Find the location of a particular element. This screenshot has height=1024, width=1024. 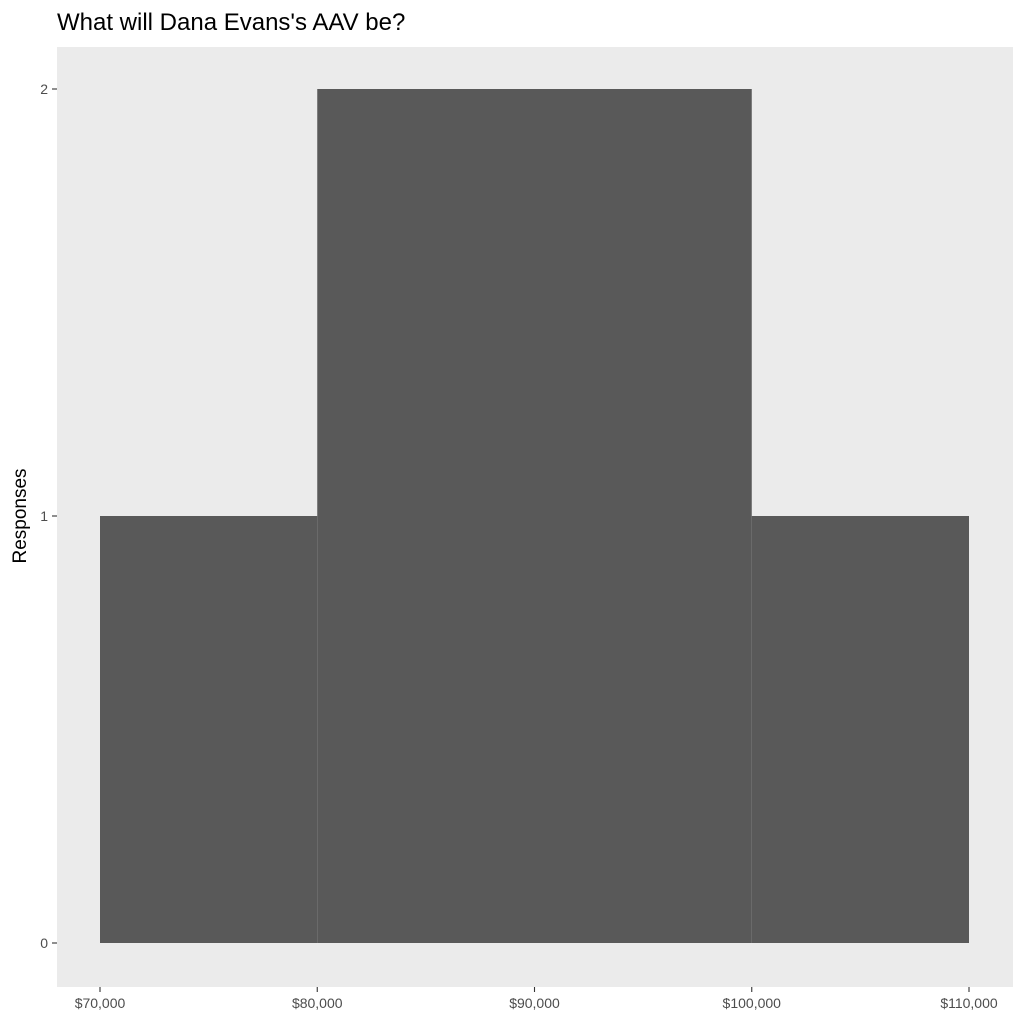

y-axis-title: Responses is located at coordinates (20, 515).